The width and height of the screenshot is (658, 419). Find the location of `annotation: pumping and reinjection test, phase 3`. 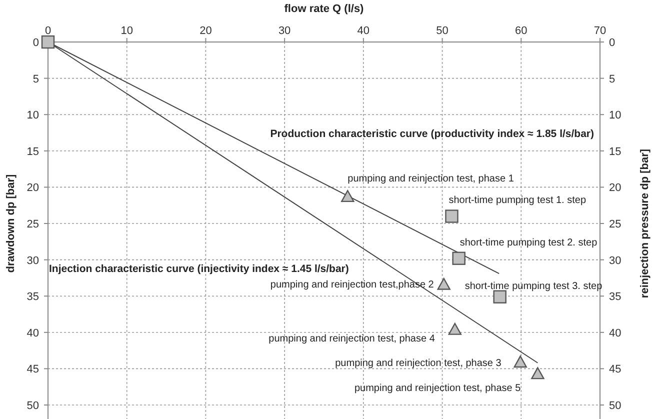

annotation: pumping and reinjection test, phase 3 is located at coordinates (418, 364).